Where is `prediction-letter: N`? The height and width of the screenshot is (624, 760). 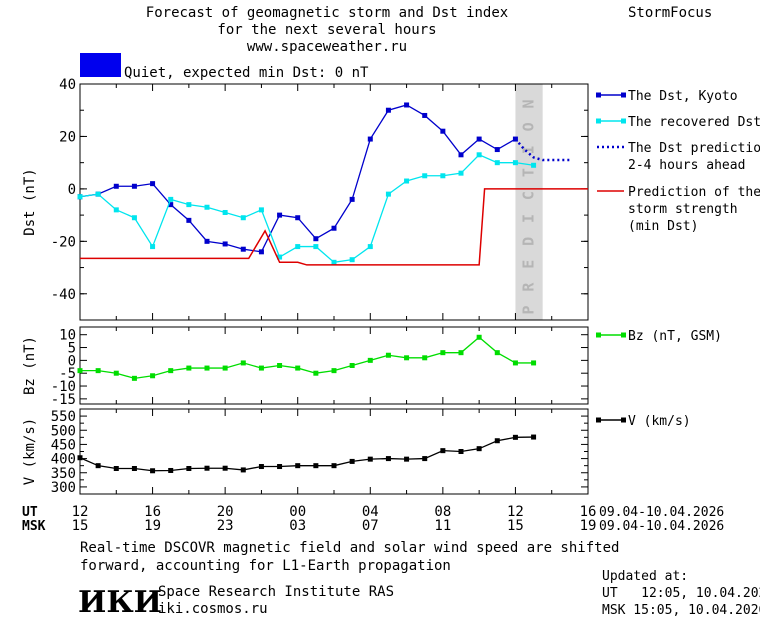
prediction-letter: N is located at coordinates (529, 103).